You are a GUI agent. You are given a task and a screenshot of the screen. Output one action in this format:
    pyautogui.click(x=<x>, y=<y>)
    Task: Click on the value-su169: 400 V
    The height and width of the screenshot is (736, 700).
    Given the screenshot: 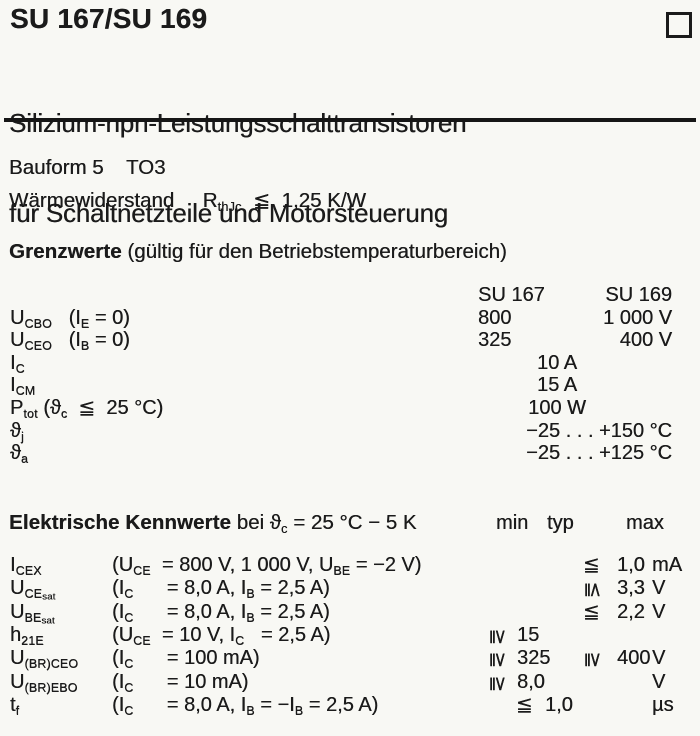 What is the action you would take?
    pyautogui.click(x=645, y=340)
    